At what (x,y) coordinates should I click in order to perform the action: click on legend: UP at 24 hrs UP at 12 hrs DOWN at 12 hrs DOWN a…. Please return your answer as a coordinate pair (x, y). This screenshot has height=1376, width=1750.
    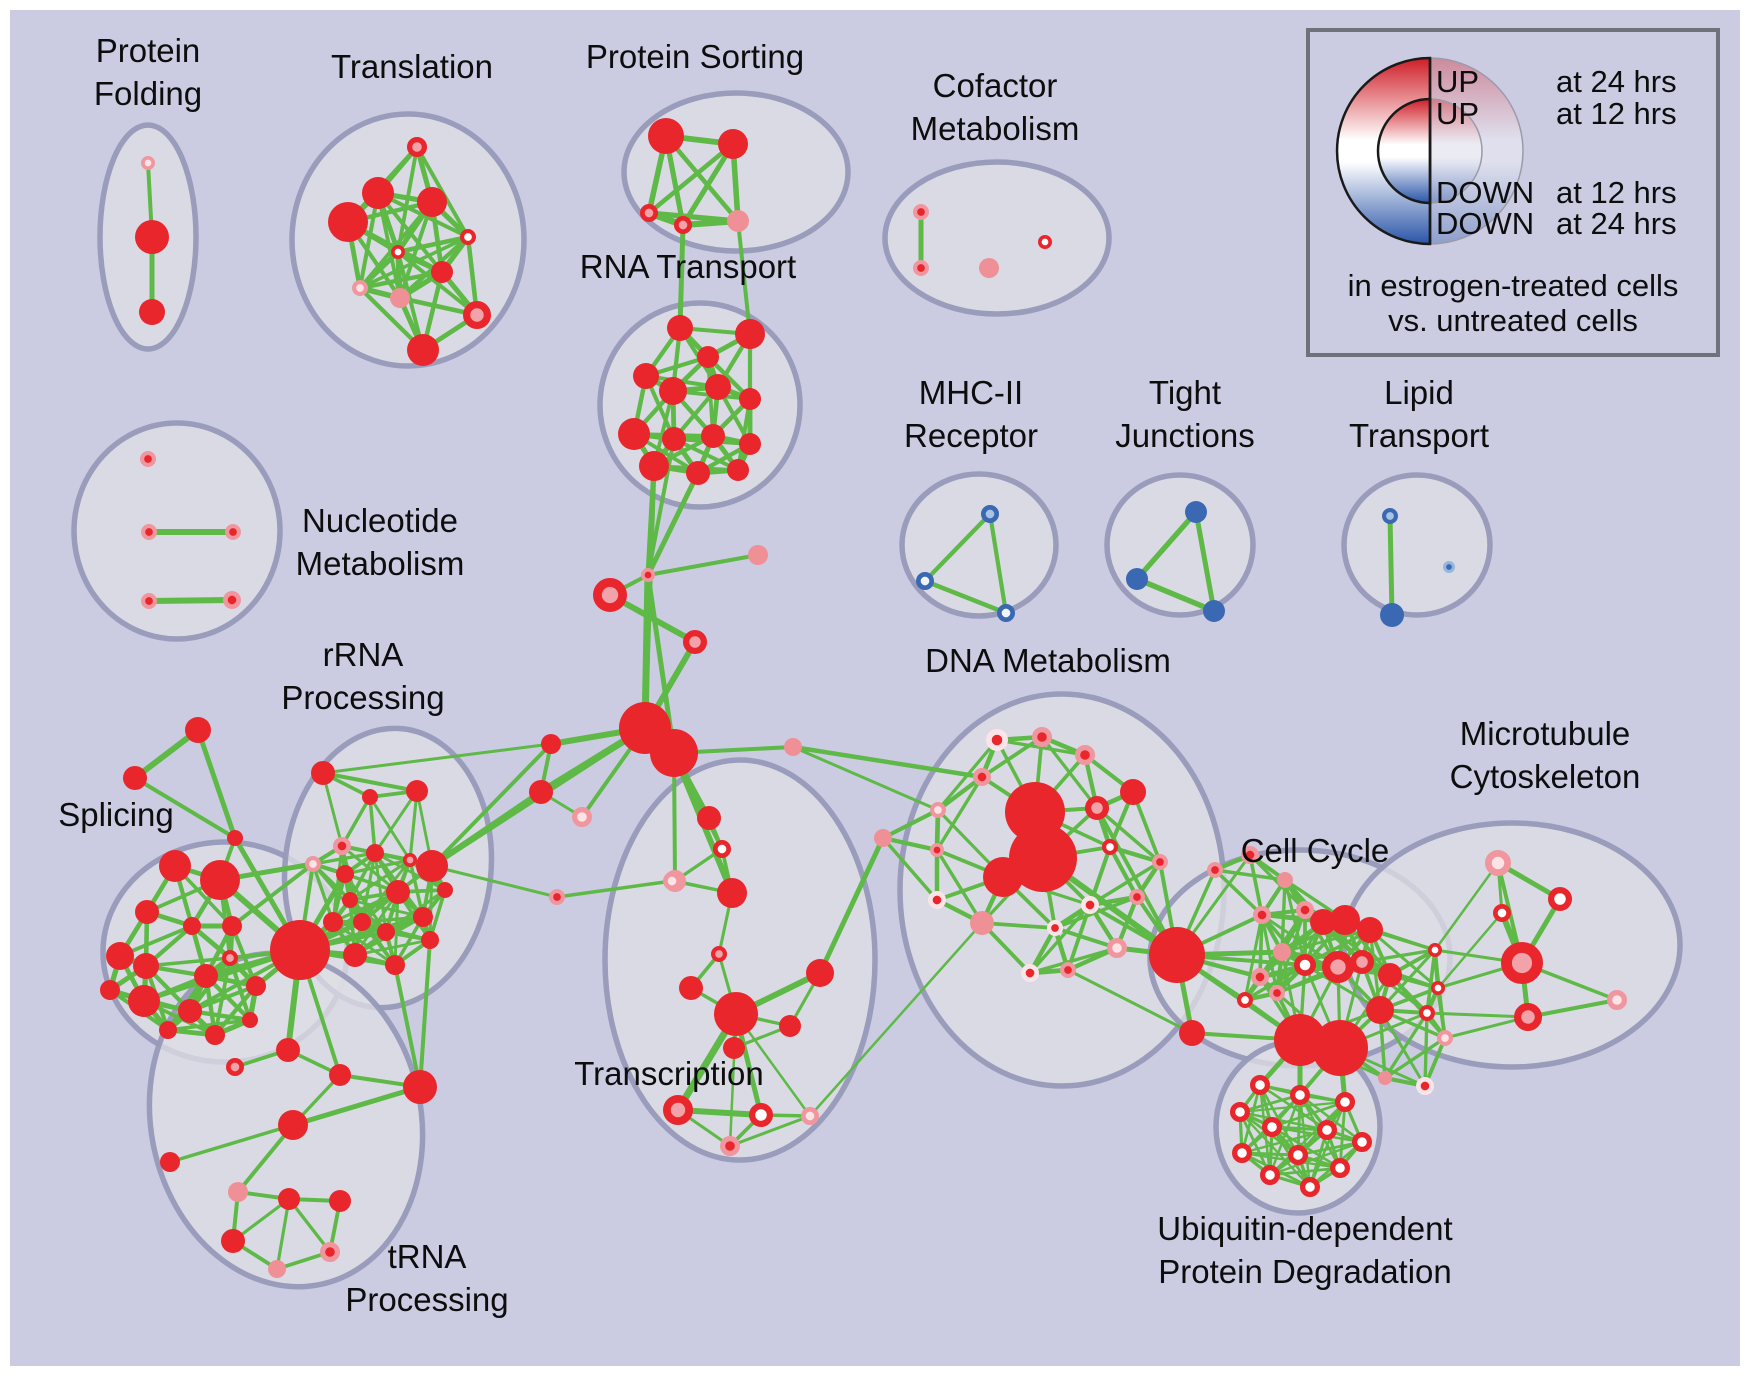
    Looking at the image, I should click on (1513, 192).